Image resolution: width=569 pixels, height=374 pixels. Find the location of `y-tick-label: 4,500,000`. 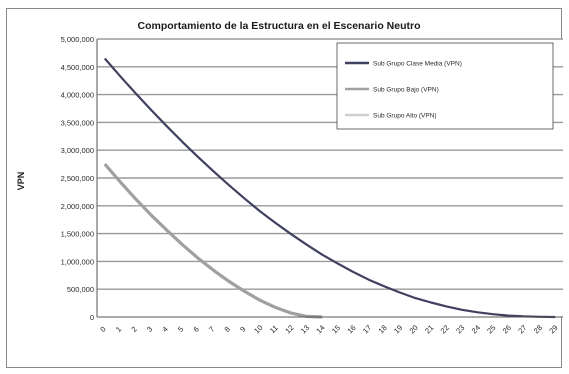

y-tick-label: 4,500,000 is located at coordinates (77, 67).